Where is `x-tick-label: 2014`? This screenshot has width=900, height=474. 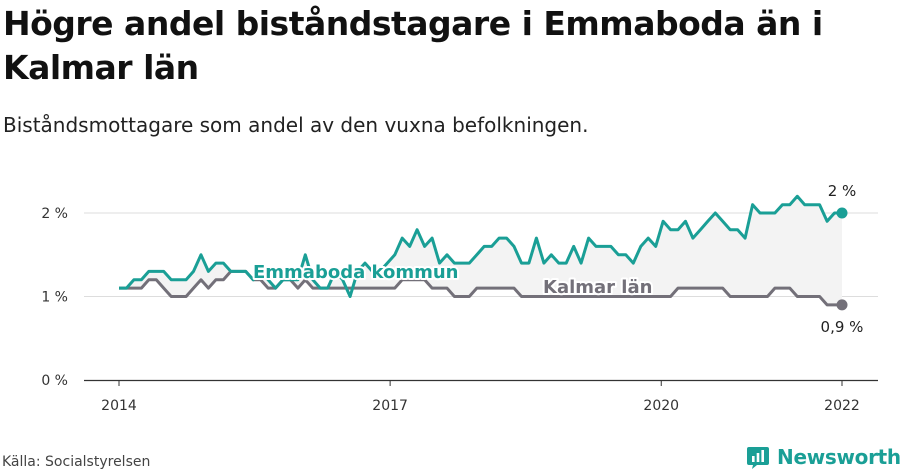
x-tick-label: 2014 is located at coordinates (119, 406).